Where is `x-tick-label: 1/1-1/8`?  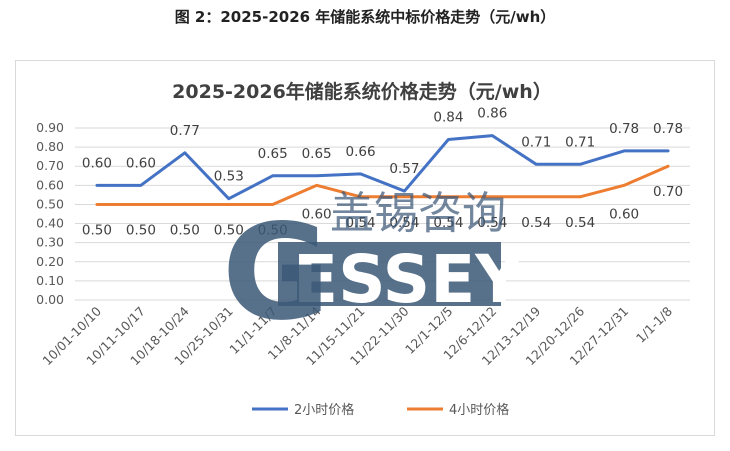
x-tick-label: 1/1-1/8 is located at coordinates (654, 324).